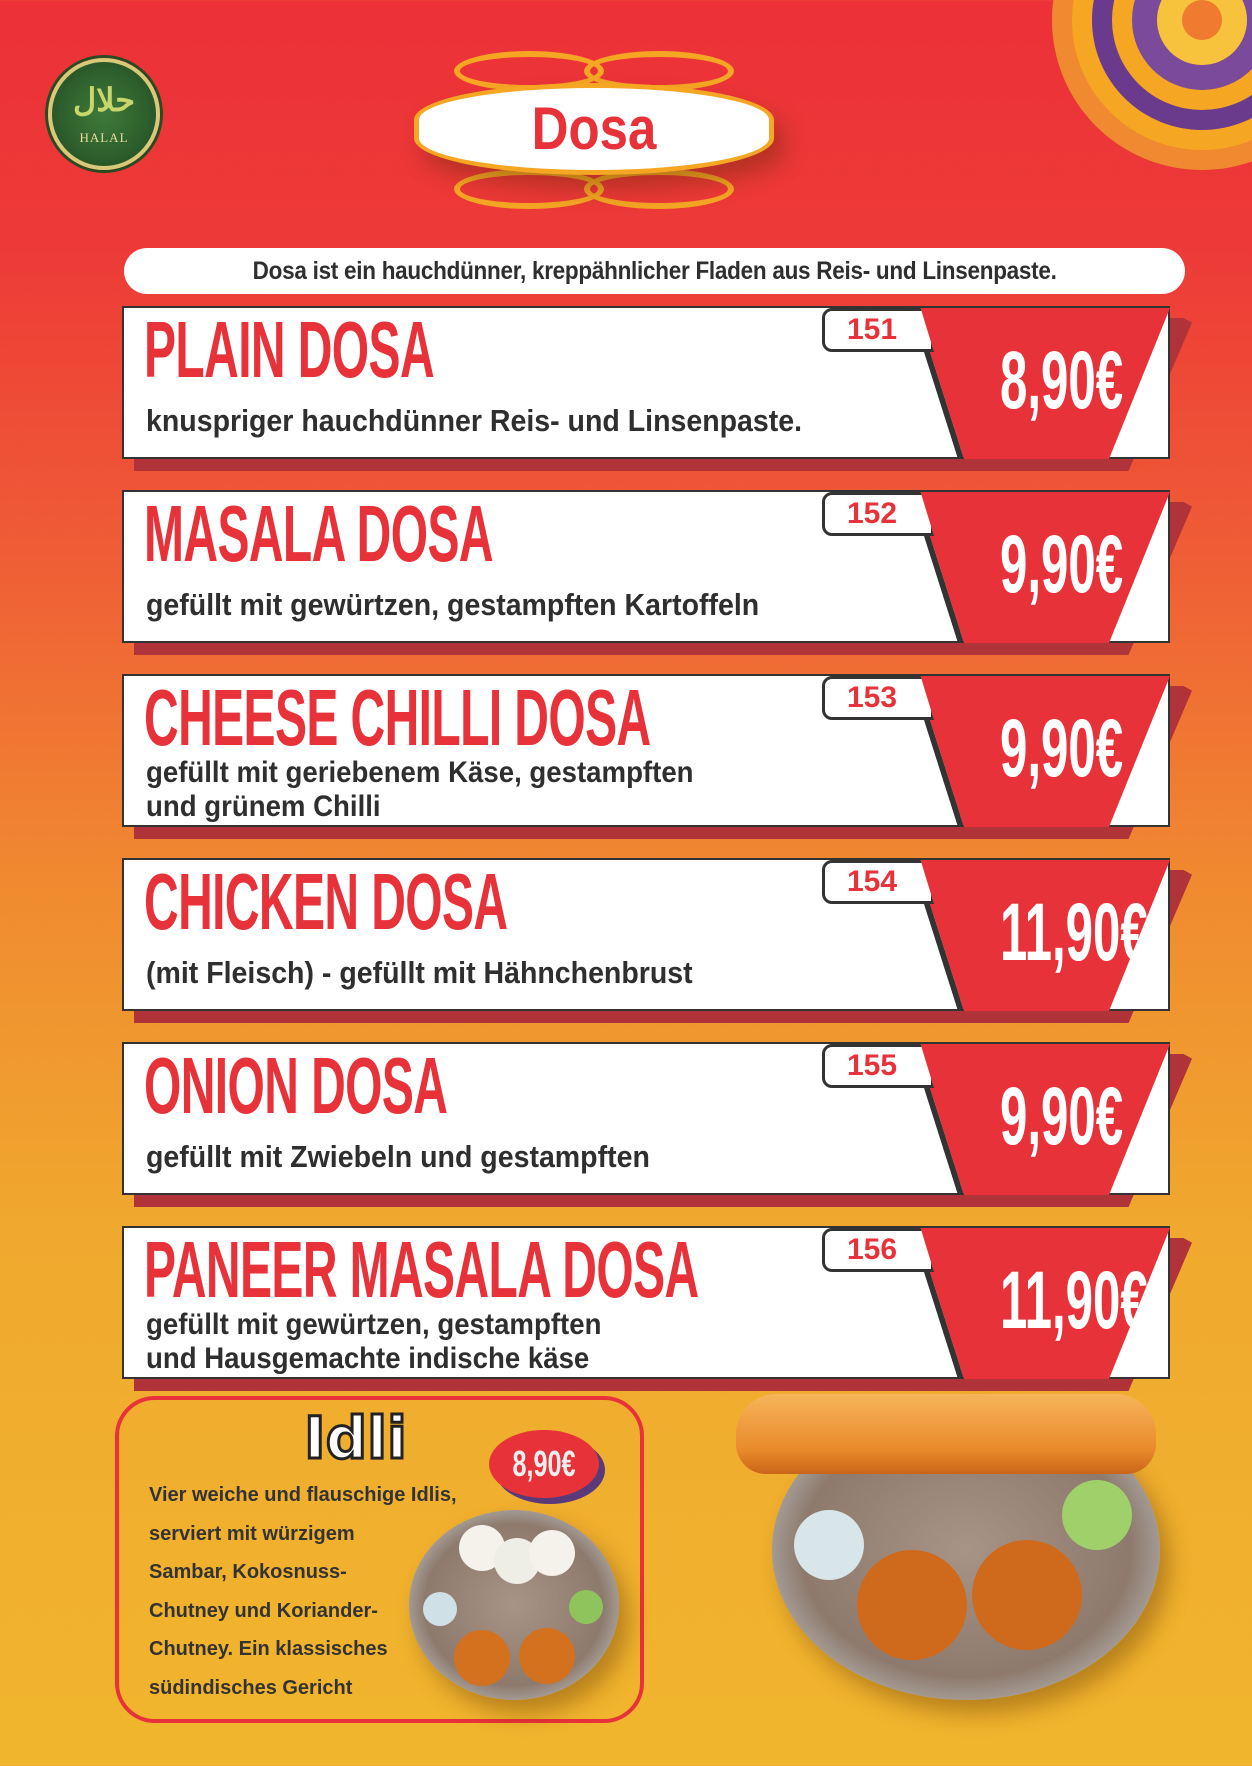  What do you see at coordinates (552, 1553) in the screenshot?
I see `idli-cake` at bounding box center [552, 1553].